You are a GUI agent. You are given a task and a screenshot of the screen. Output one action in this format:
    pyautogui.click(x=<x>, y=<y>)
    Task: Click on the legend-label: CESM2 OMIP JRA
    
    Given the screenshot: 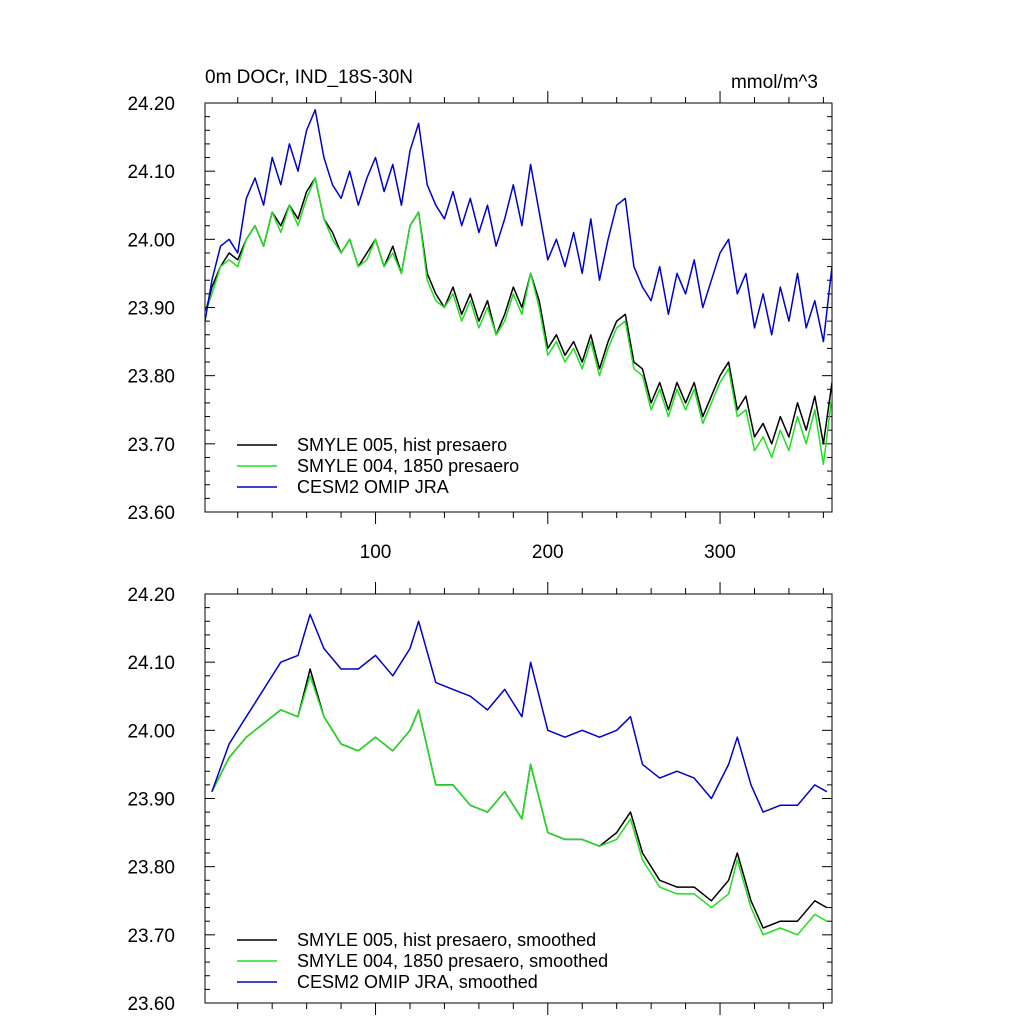 What is the action you would take?
    pyautogui.click(x=373, y=487)
    